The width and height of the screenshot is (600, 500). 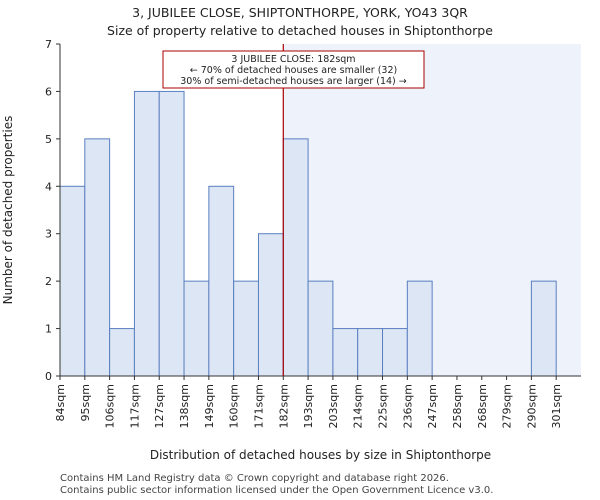 I want to click on x-tick-label: 225sqm, so click(x=383, y=406).